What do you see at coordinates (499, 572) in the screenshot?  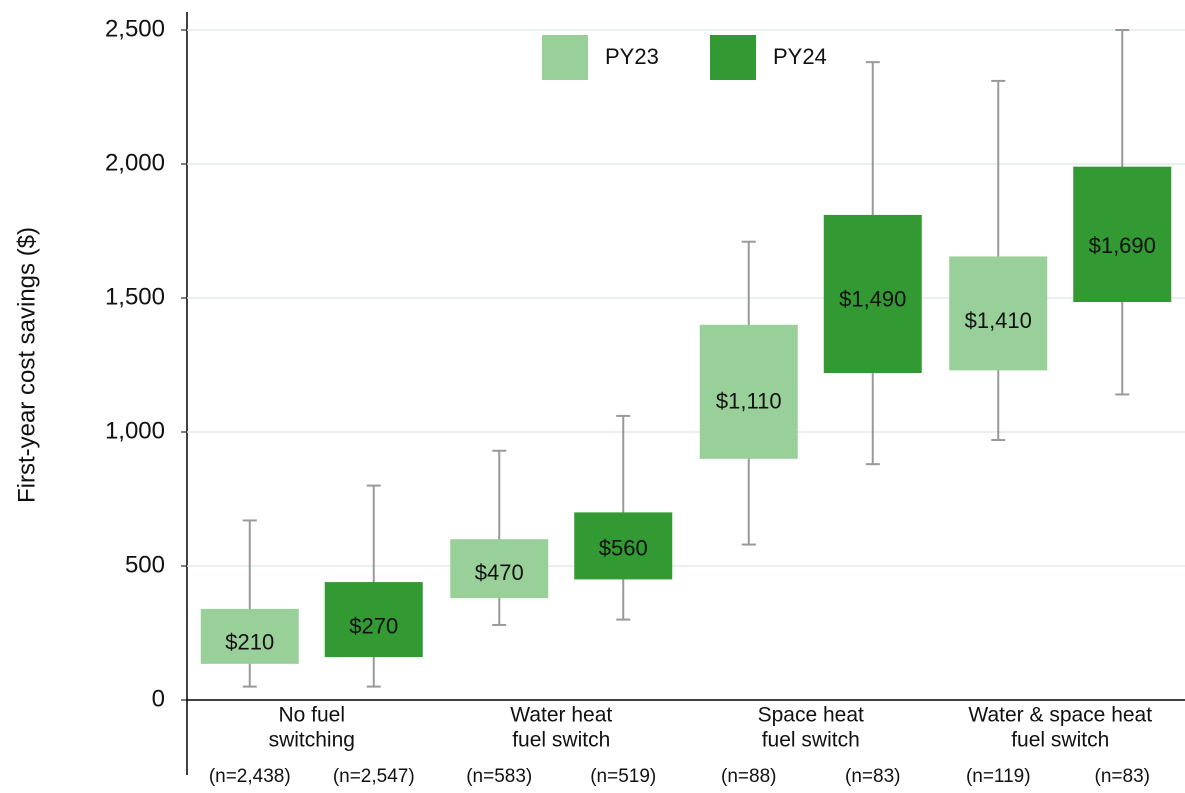 I see `median-label: $470` at bounding box center [499, 572].